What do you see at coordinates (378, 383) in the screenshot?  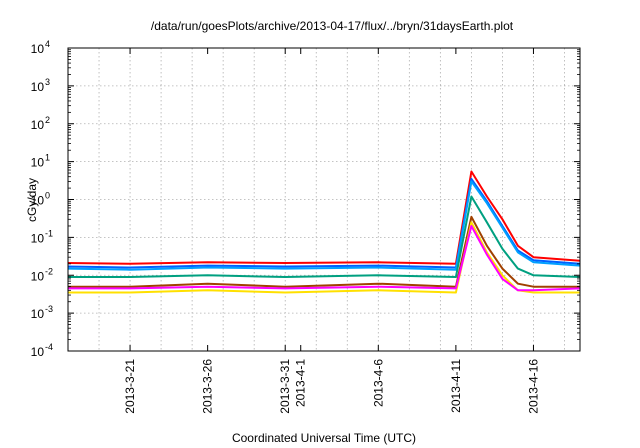 I see `x-tick-label: 2013-4-6` at bounding box center [378, 383].